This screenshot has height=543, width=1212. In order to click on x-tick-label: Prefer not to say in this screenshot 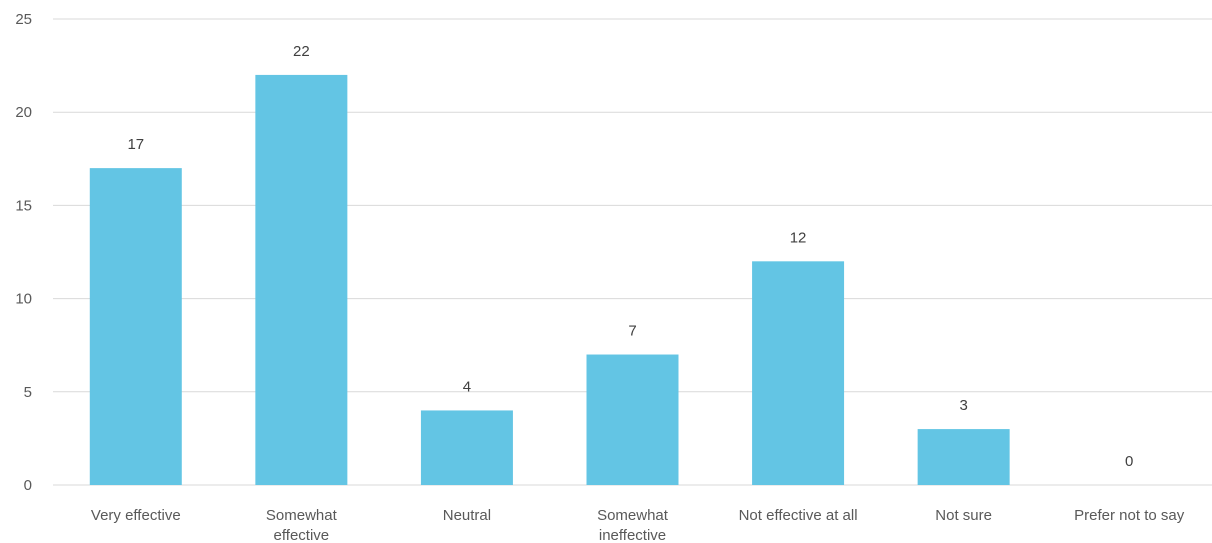, I will do `click(1129, 515)`.